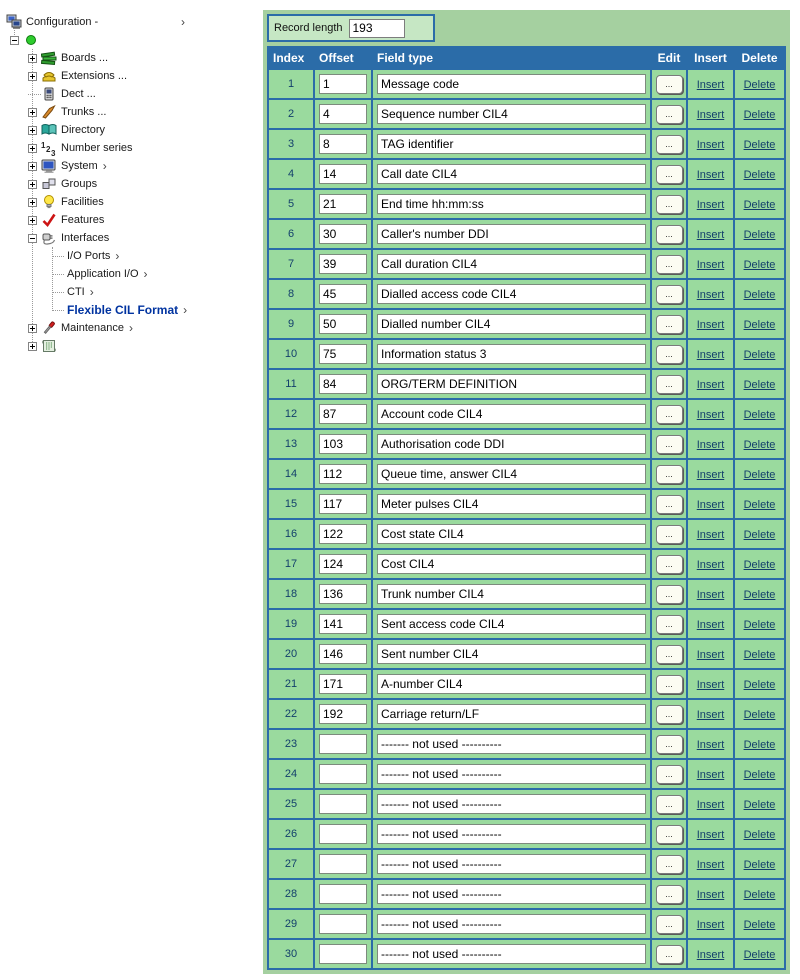 The height and width of the screenshot is (980, 800). What do you see at coordinates (133, 166) in the screenshot?
I see `tree-item-system: System ›` at bounding box center [133, 166].